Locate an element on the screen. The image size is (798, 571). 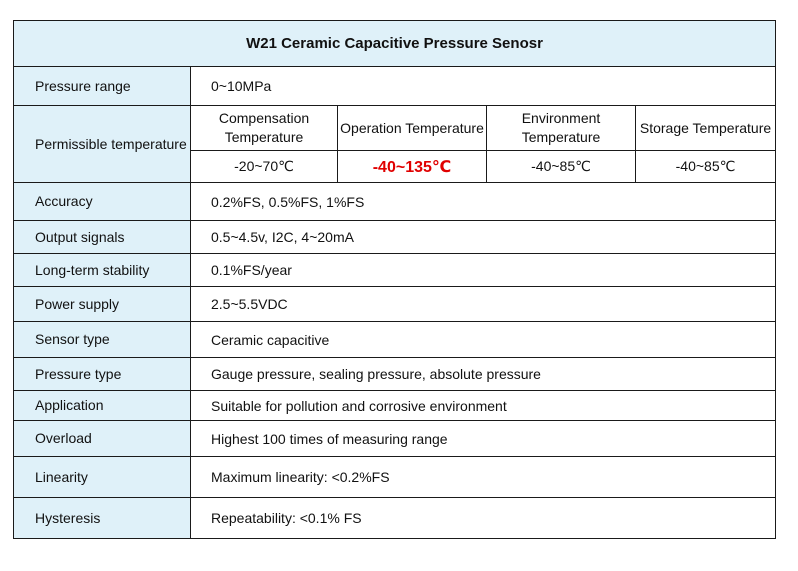
temp-heading-environment: Environment Temperature is located at coordinates (561, 128).